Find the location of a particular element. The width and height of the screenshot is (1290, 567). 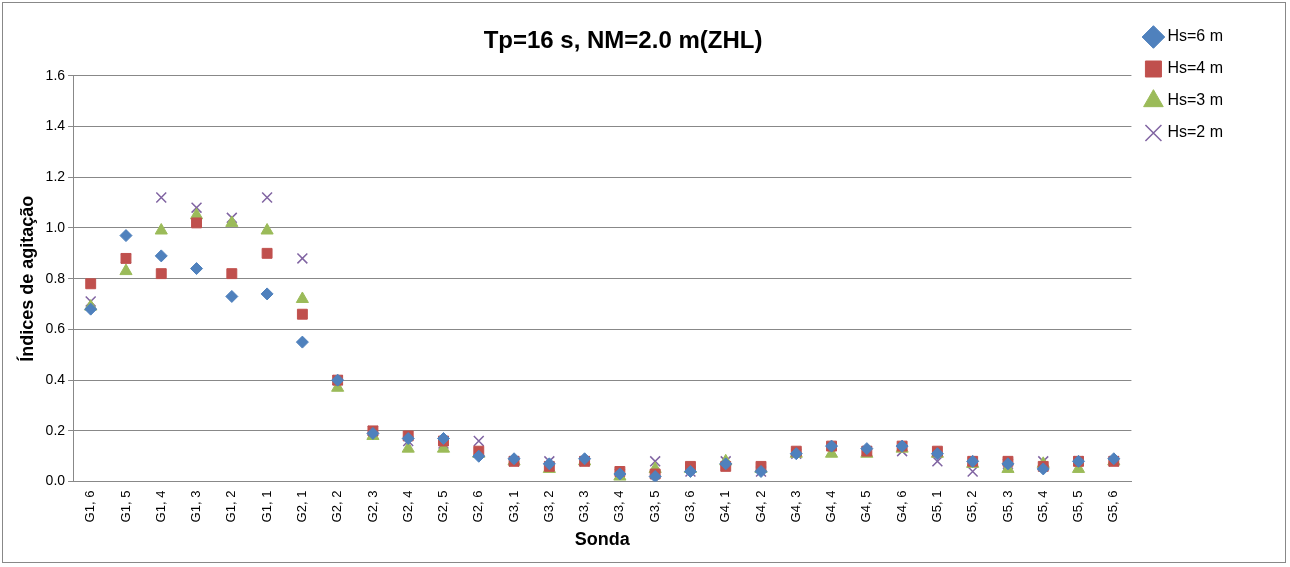

x-tick-label: G5, 4 is located at coordinates (1042, 506).